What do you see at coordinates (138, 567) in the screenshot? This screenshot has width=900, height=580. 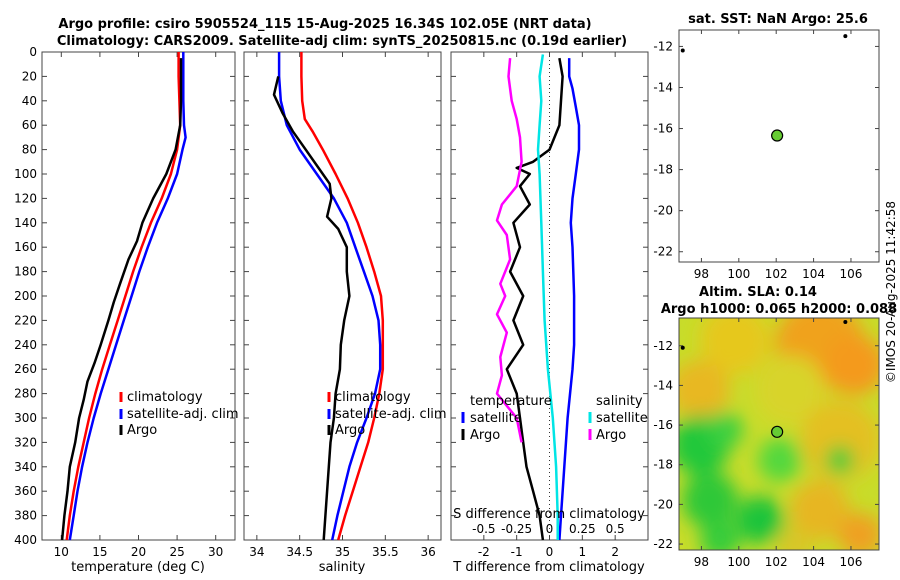 I see `temperature-xlabel: temperature (deg C)` at bounding box center [138, 567].